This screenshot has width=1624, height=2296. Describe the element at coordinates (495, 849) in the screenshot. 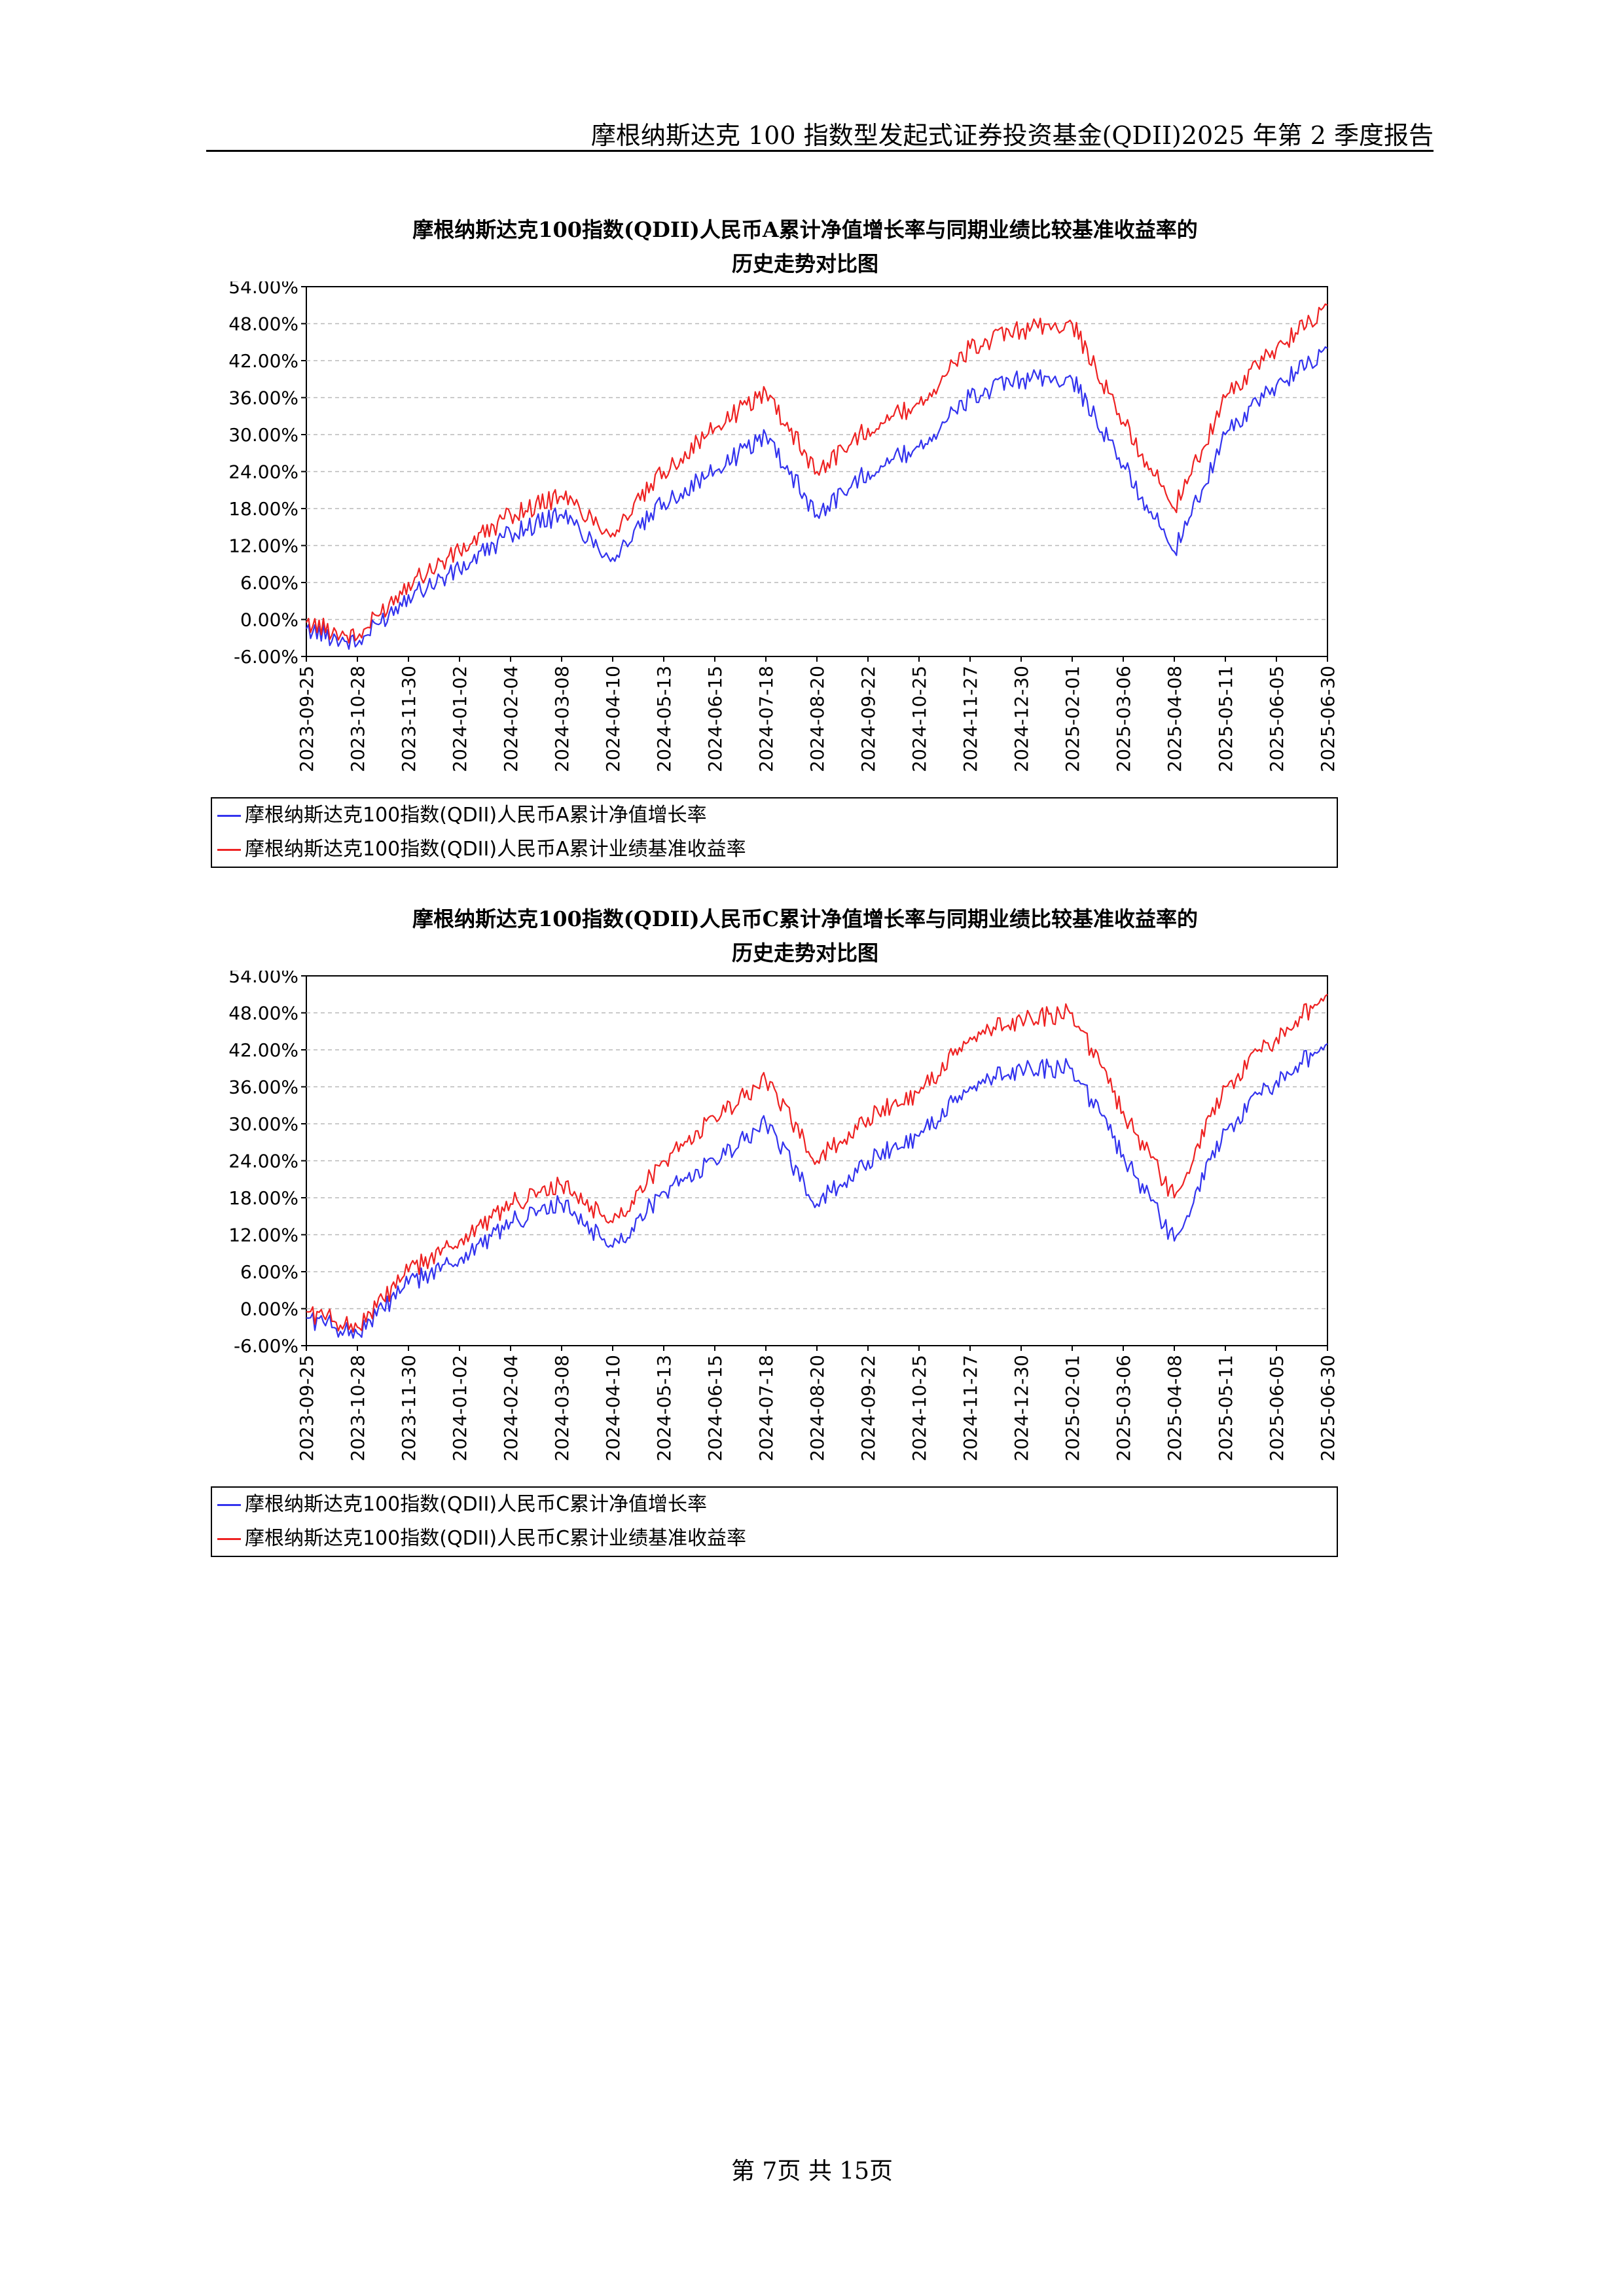

I see `legend-label: 摩根纳斯达克100指数(QDII)人民币A累计业绩基准收益率` at that location.